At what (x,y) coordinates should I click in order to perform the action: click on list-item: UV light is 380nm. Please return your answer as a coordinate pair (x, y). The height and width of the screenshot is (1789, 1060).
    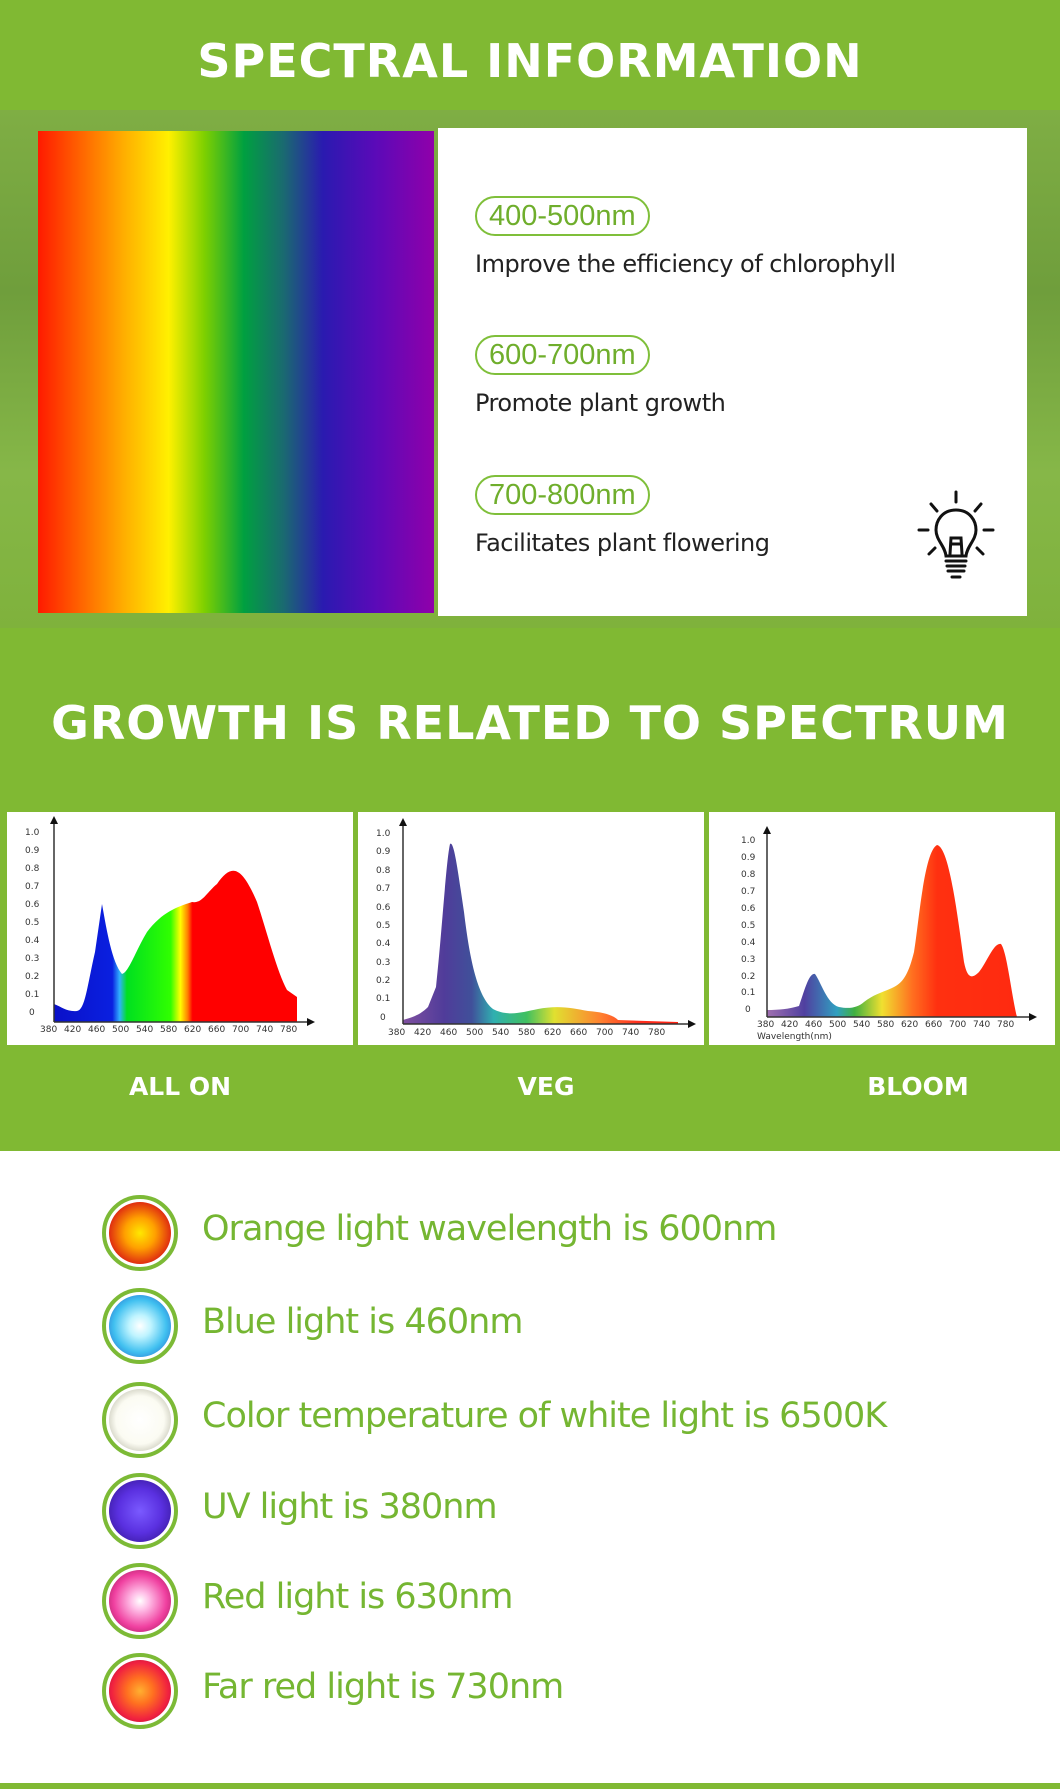
    Looking at the image, I should click on (552, 1511).